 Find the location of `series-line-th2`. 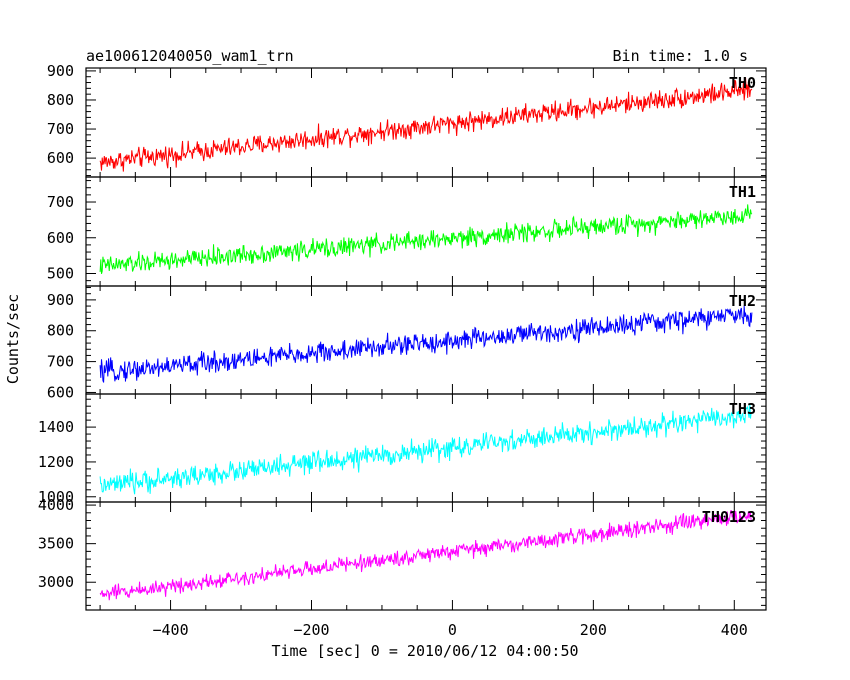

series-line-th2 is located at coordinates (426, 344).